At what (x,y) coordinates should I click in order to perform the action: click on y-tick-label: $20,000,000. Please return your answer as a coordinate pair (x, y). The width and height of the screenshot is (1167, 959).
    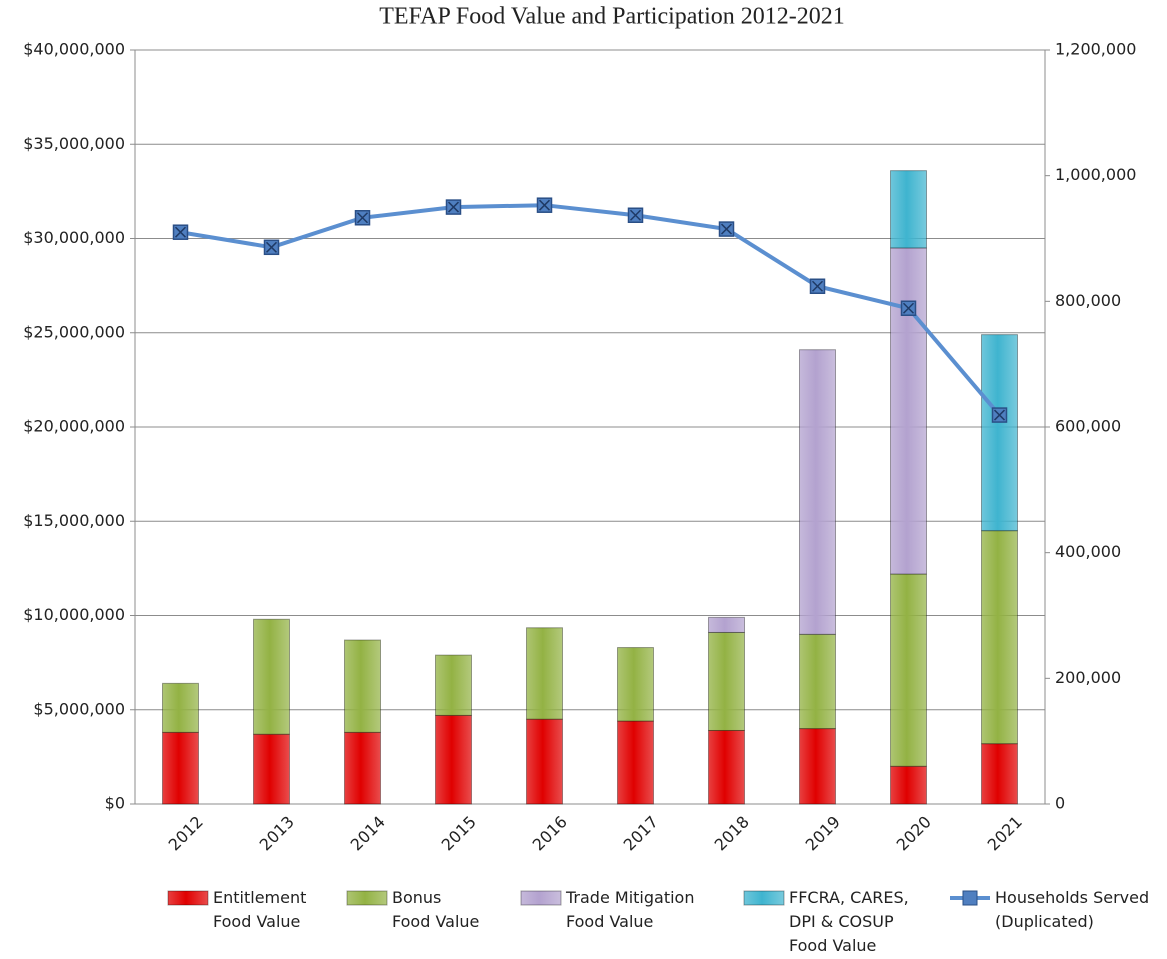
    Looking at the image, I should click on (74, 426).